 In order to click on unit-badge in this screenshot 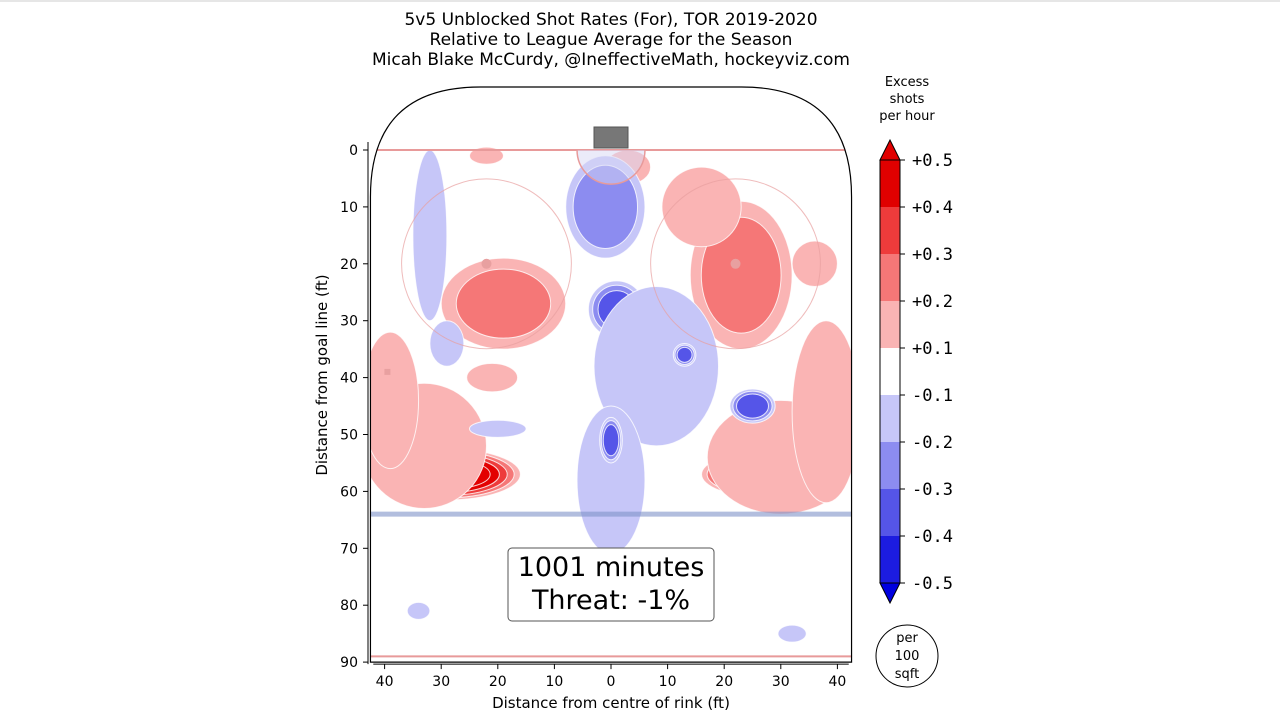, I will do `click(907, 656)`.